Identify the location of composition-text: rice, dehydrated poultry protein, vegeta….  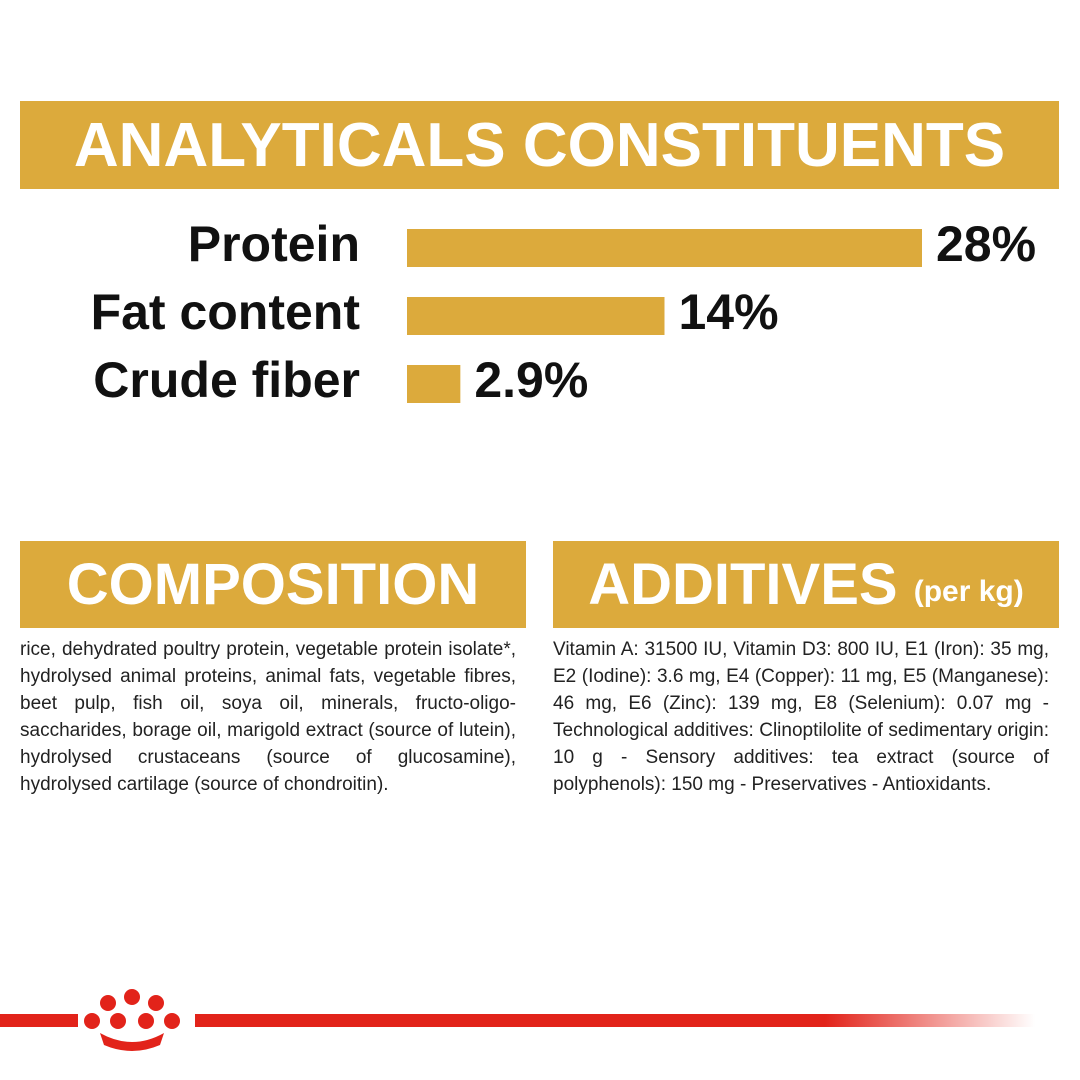
(268, 717).